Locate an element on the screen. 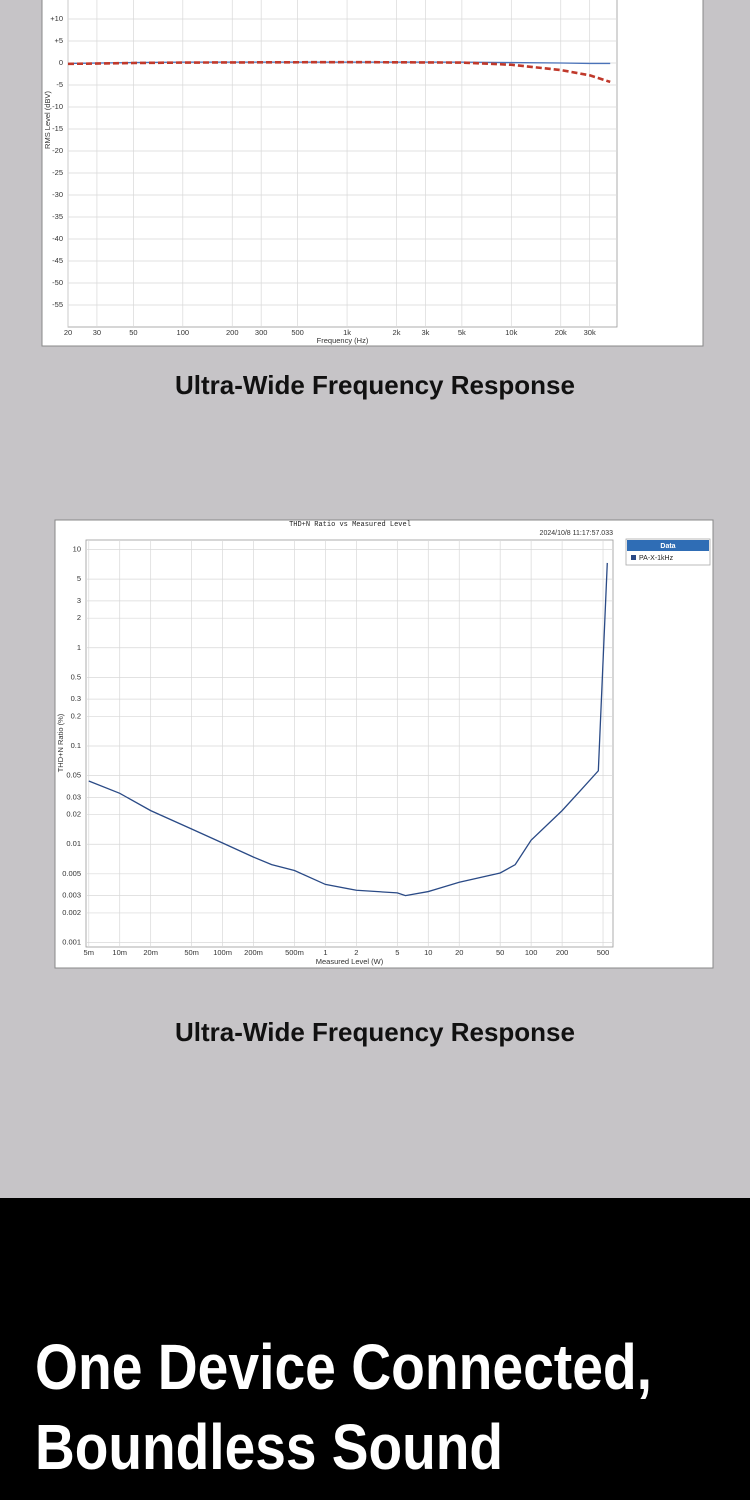 This screenshot has width=750, height=1500. x-tick-label: 100m is located at coordinates (222, 952).